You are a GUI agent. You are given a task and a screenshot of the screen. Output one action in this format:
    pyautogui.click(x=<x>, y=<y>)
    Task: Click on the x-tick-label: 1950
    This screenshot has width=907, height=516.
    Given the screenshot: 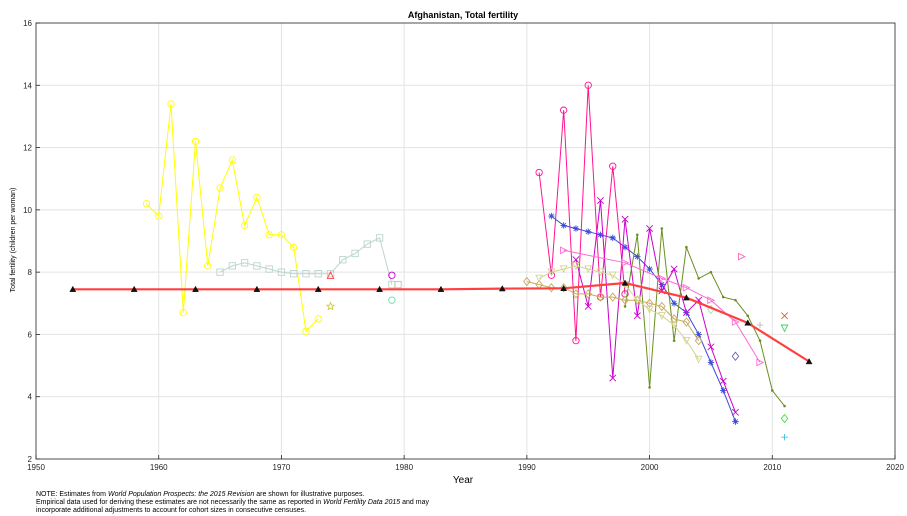 What is the action you would take?
    pyautogui.click(x=36, y=467)
    